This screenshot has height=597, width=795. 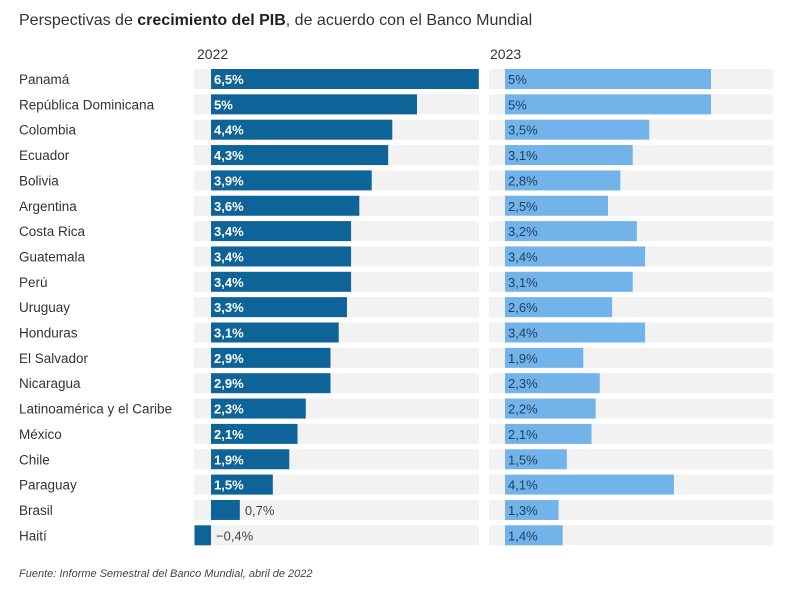 What do you see at coordinates (44, 307) in the screenshot?
I see `category-label: Uruguay` at bounding box center [44, 307].